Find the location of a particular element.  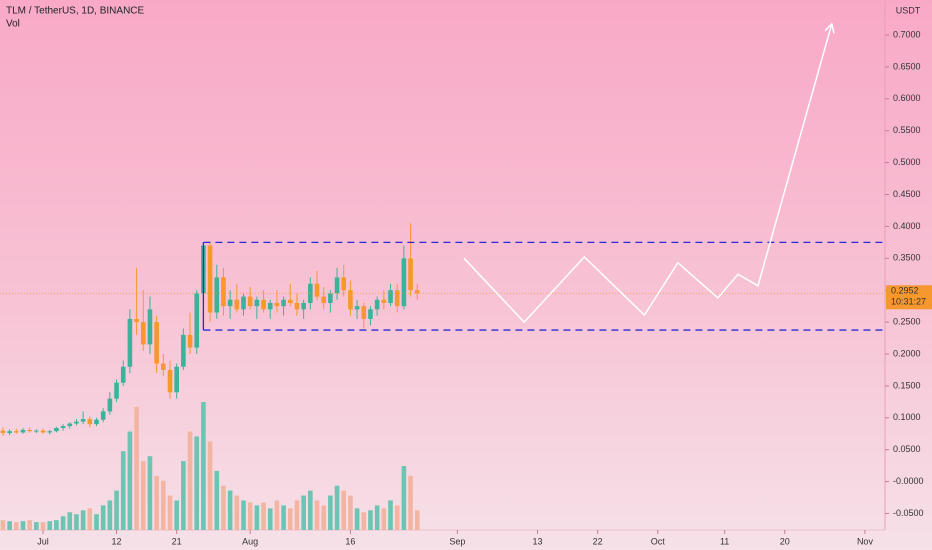

y-unit: USDT is located at coordinates (908, 10).